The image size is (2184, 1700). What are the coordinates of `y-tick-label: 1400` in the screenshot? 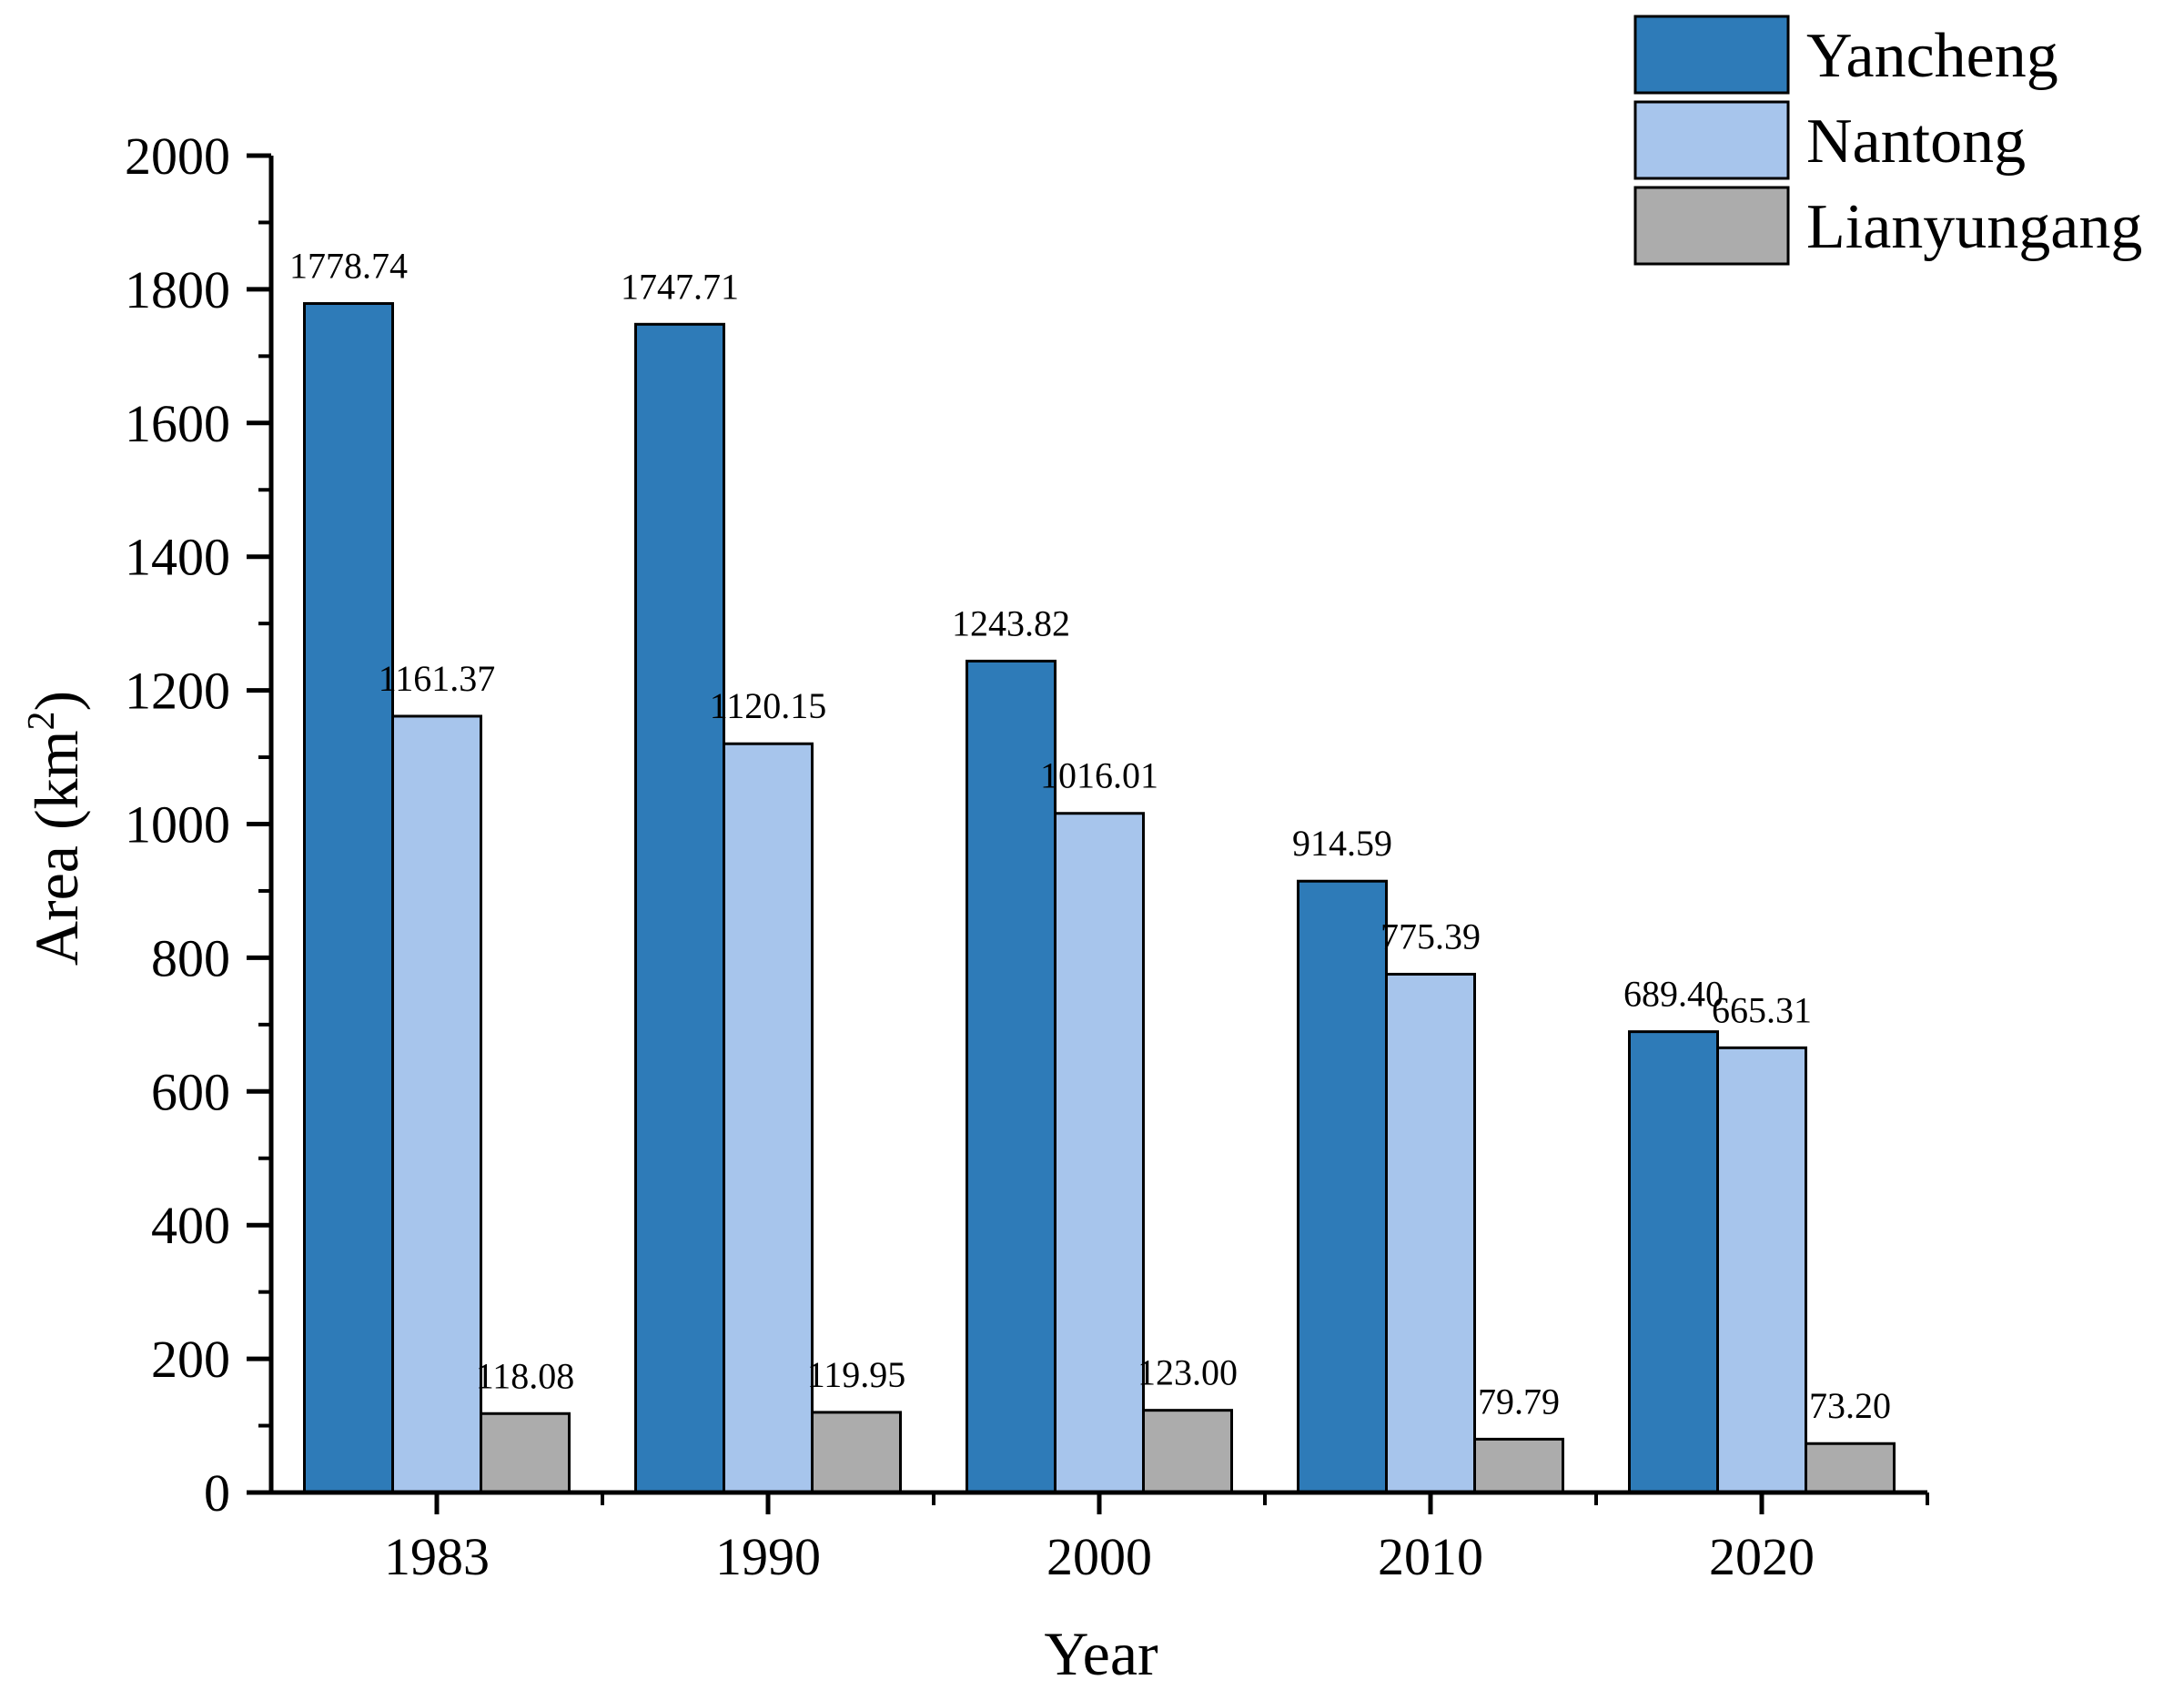 It's located at (178, 557).